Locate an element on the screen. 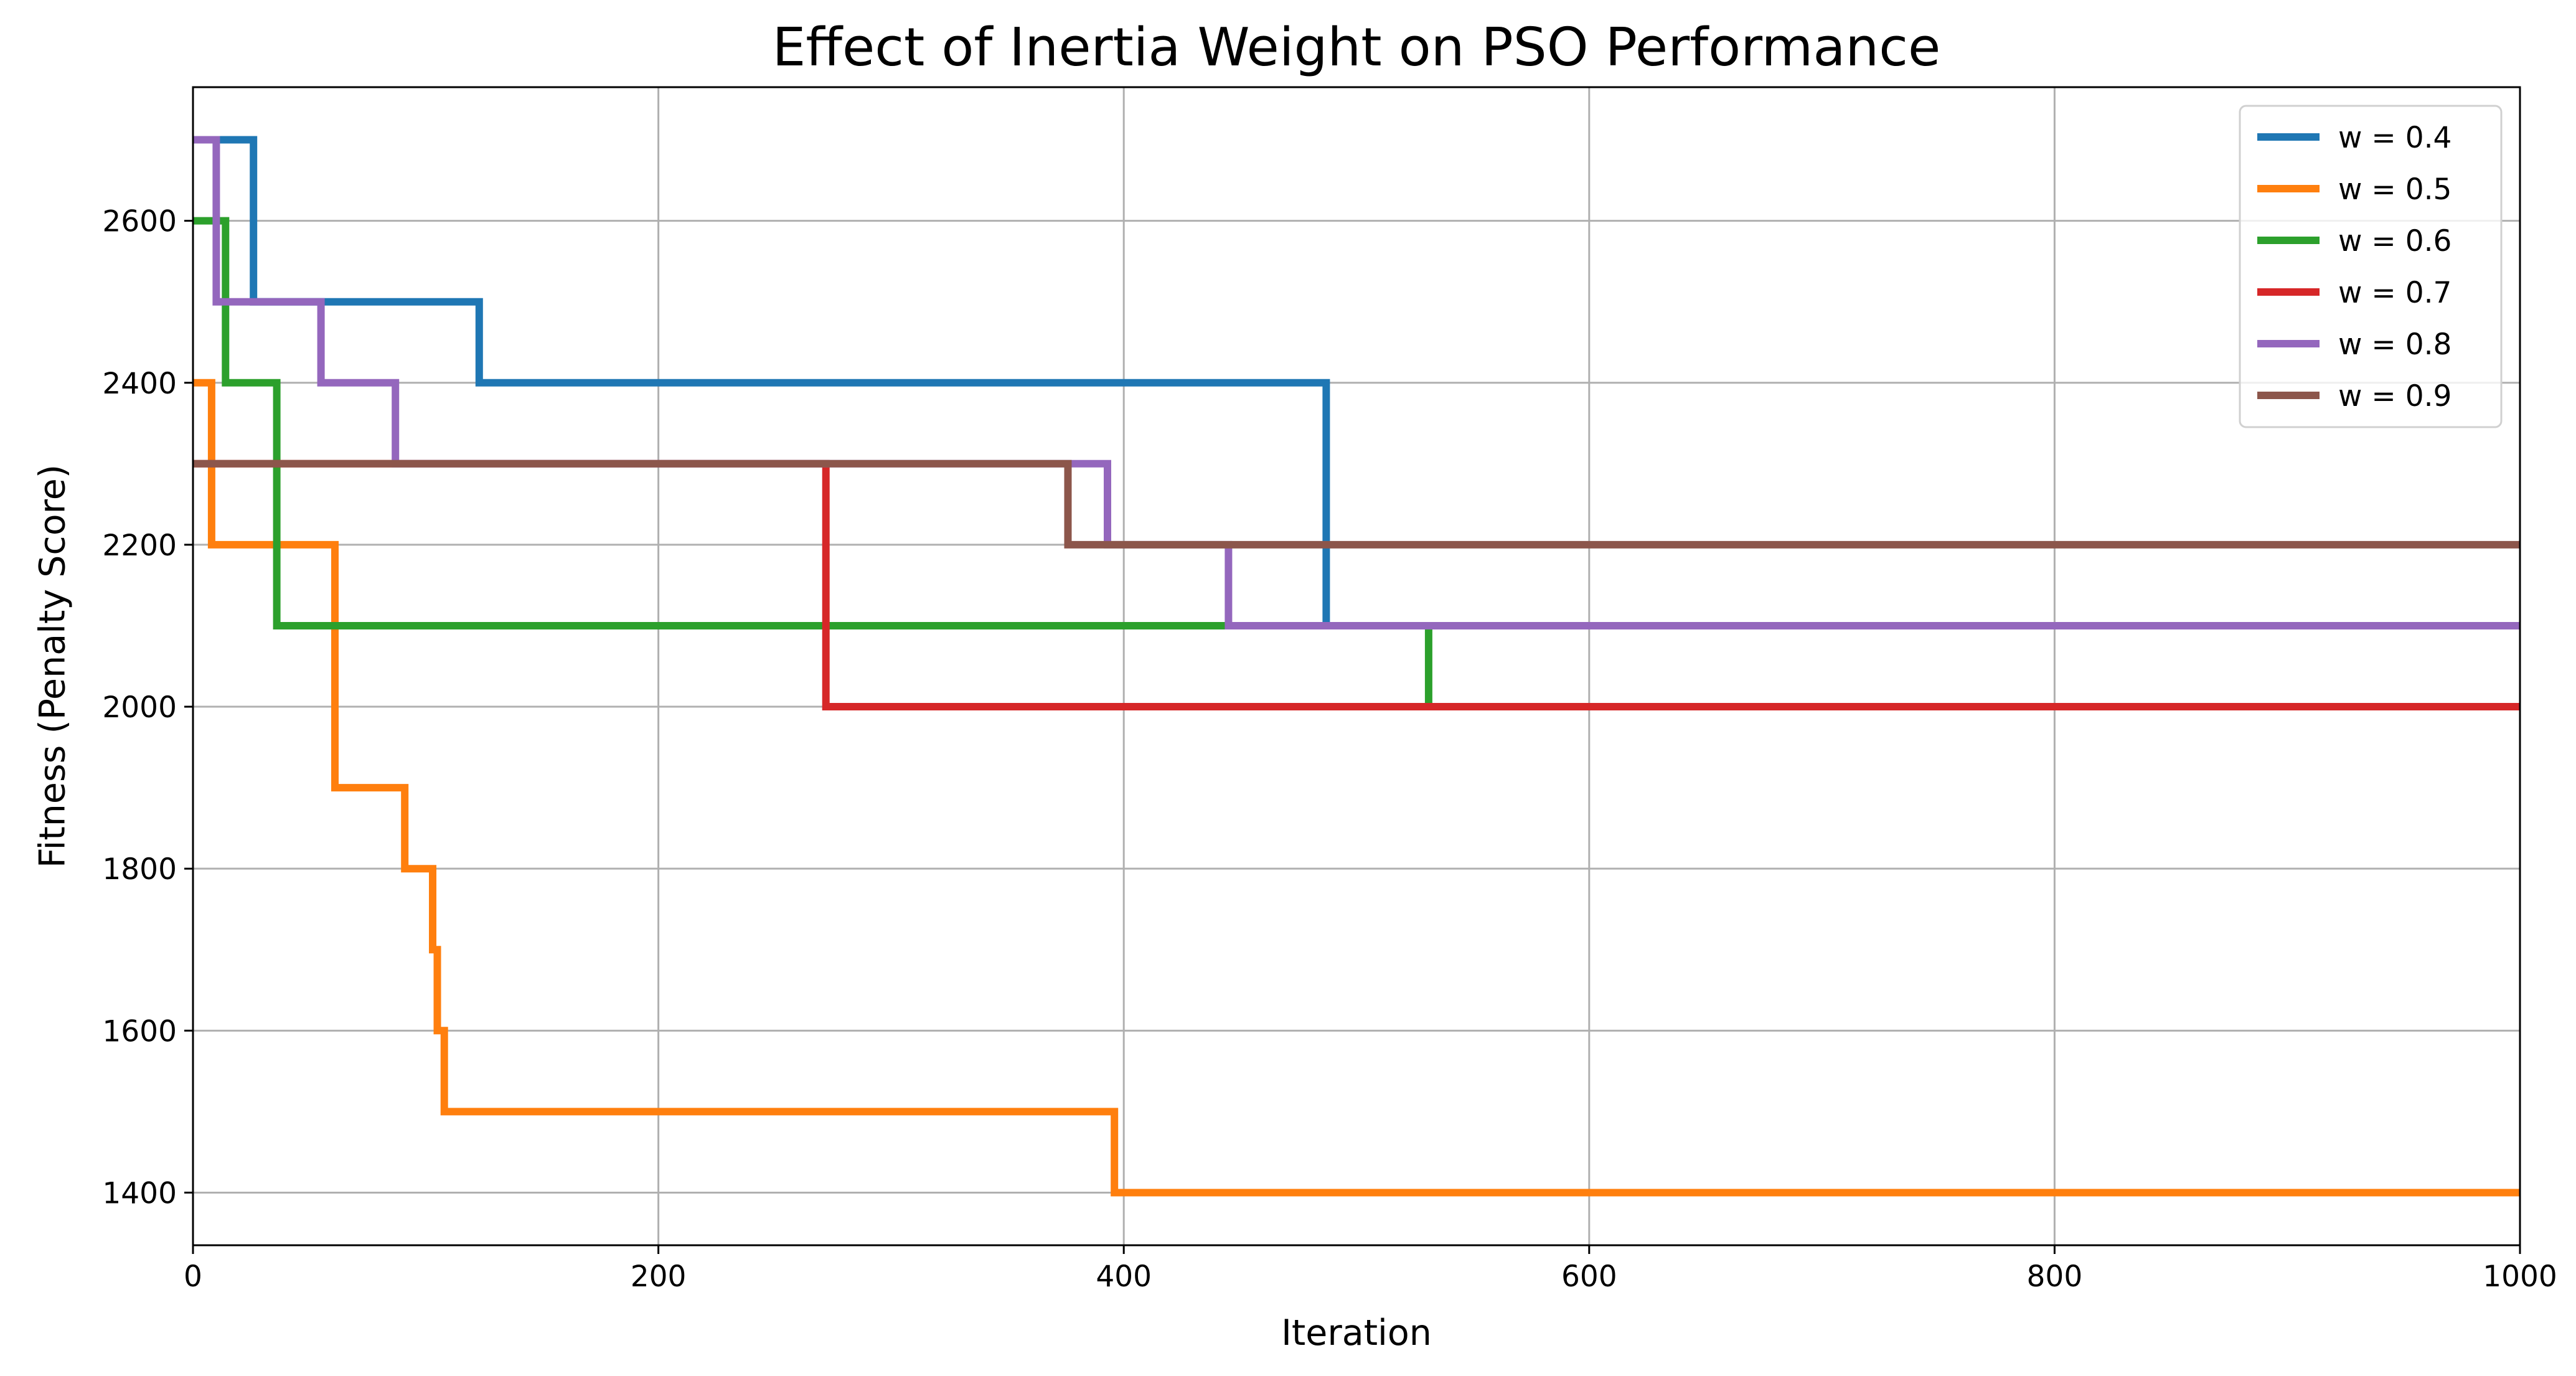  y-tick-label: 2400 is located at coordinates (139, 384).